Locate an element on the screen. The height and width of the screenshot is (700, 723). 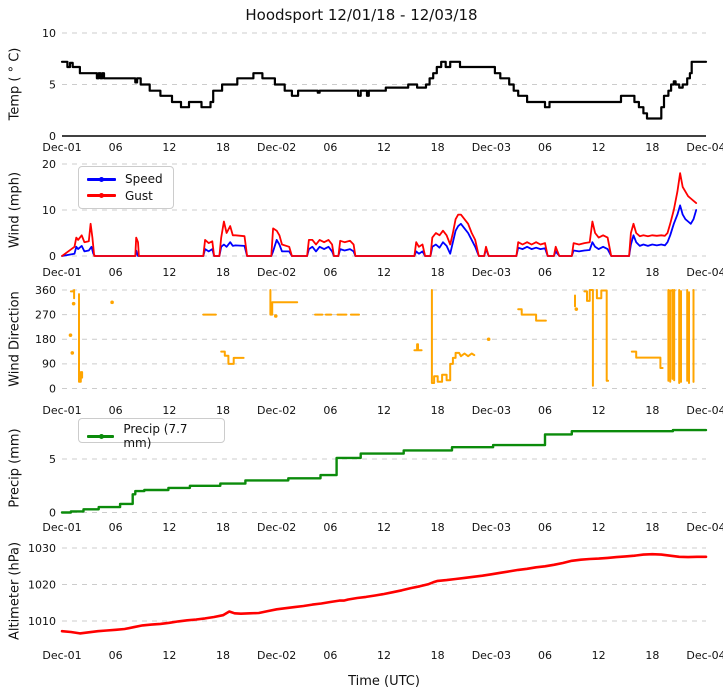
precip-line-swatch is located at coordinates (101, 436).